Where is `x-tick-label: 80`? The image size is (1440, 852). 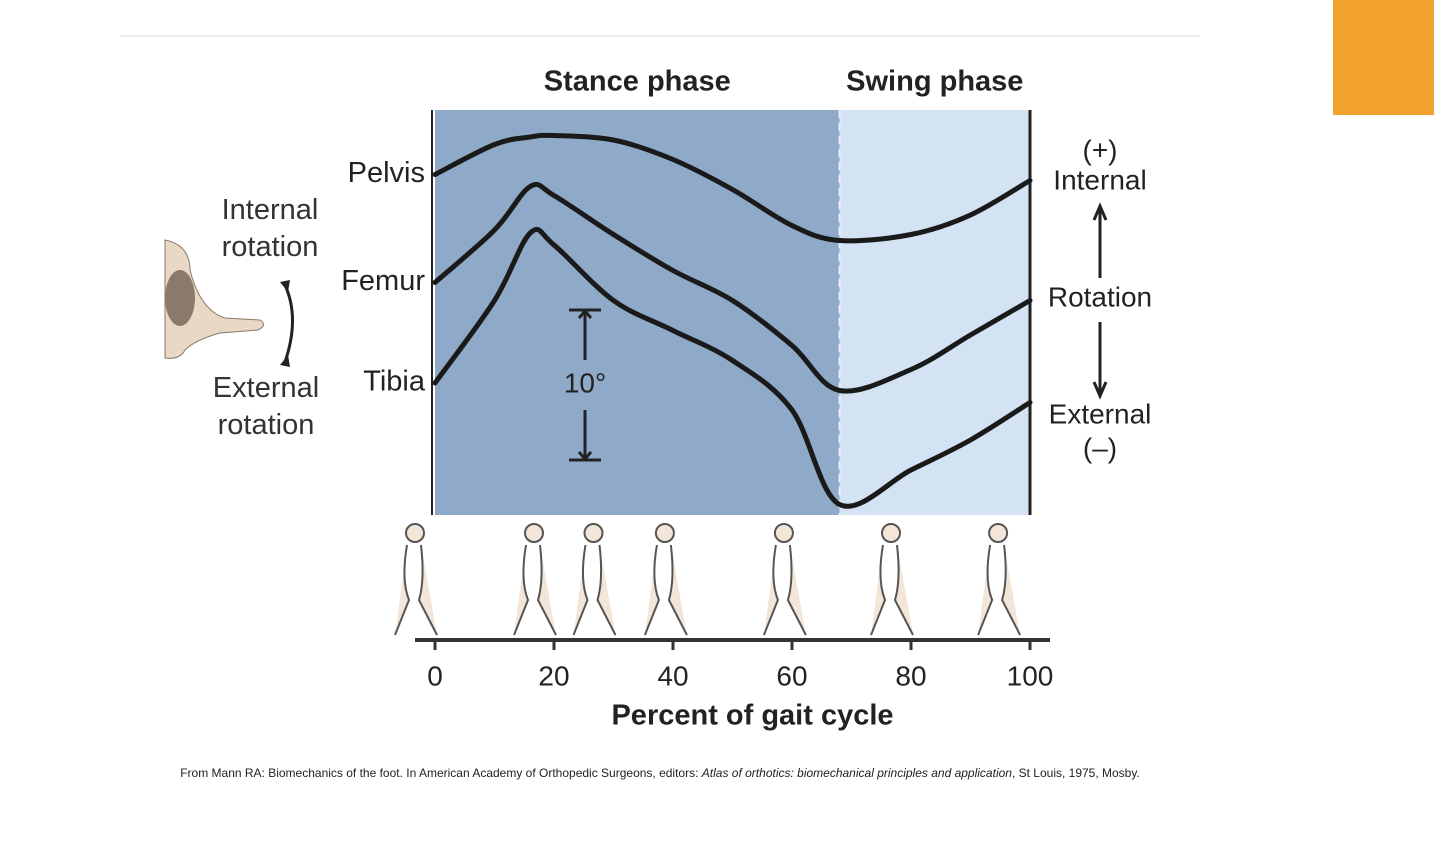 x-tick-label: 80 is located at coordinates (910, 675).